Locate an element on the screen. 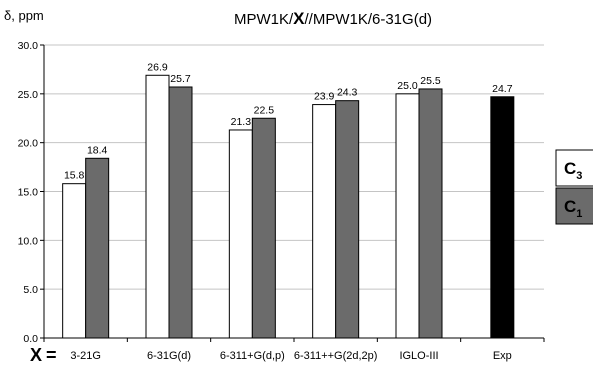  chart-title-after: //MPW1K/6-31G(d) is located at coordinates (369, 19).